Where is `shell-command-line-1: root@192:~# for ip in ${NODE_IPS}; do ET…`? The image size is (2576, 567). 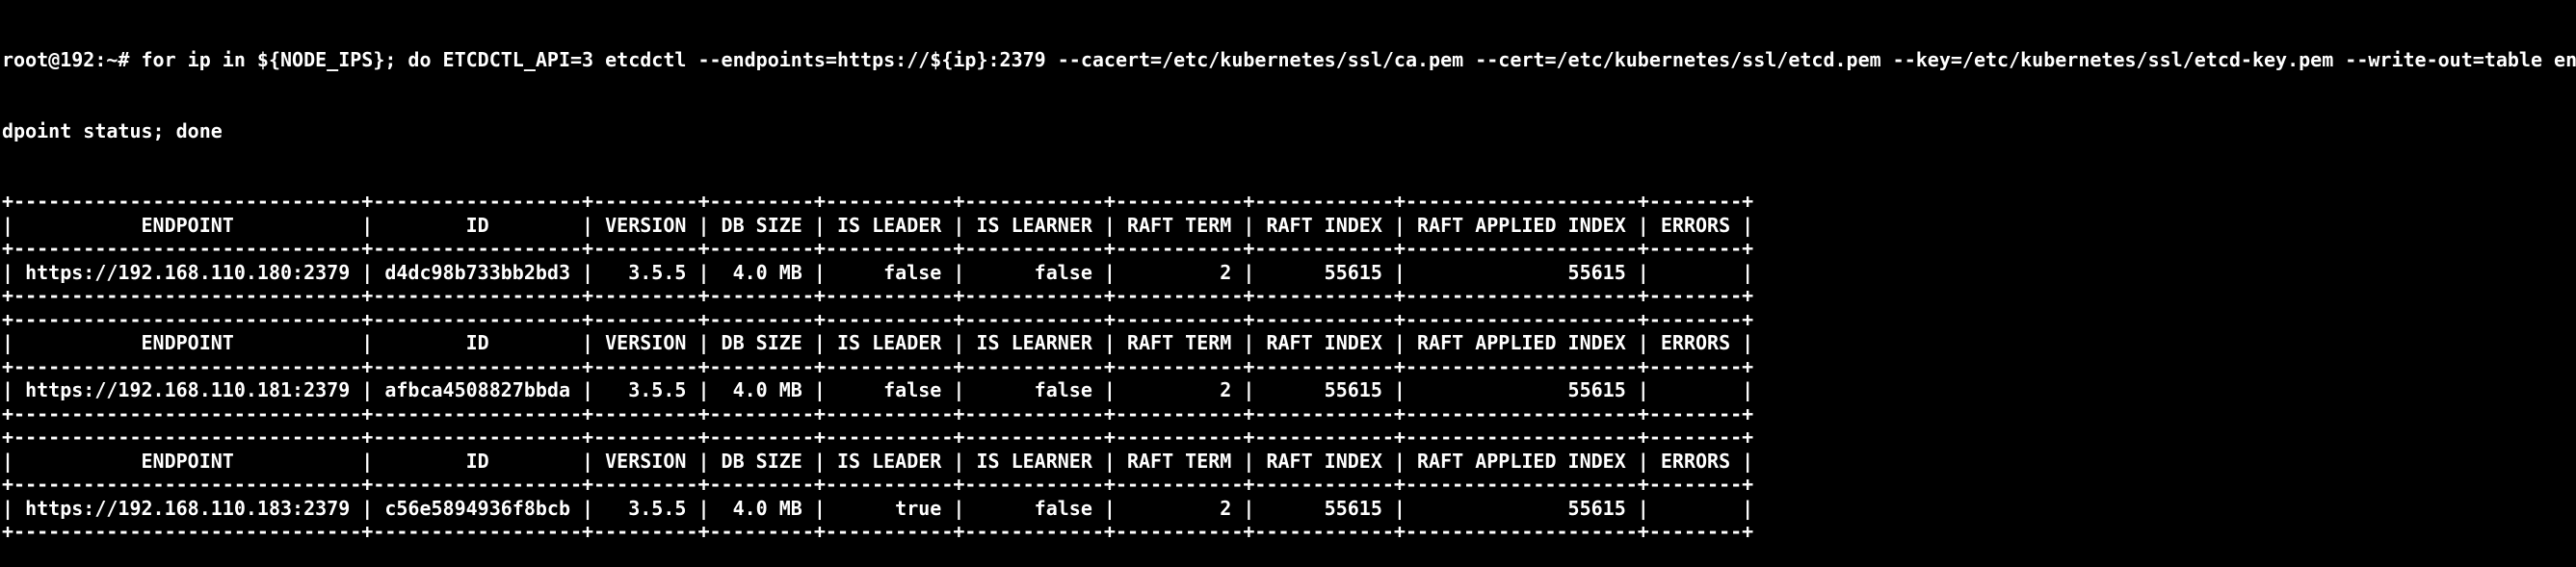 shell-command-line-1: root@192:~# for ip in ${NODE_IPS}; do ET… is located at coordinates (1289, 59).